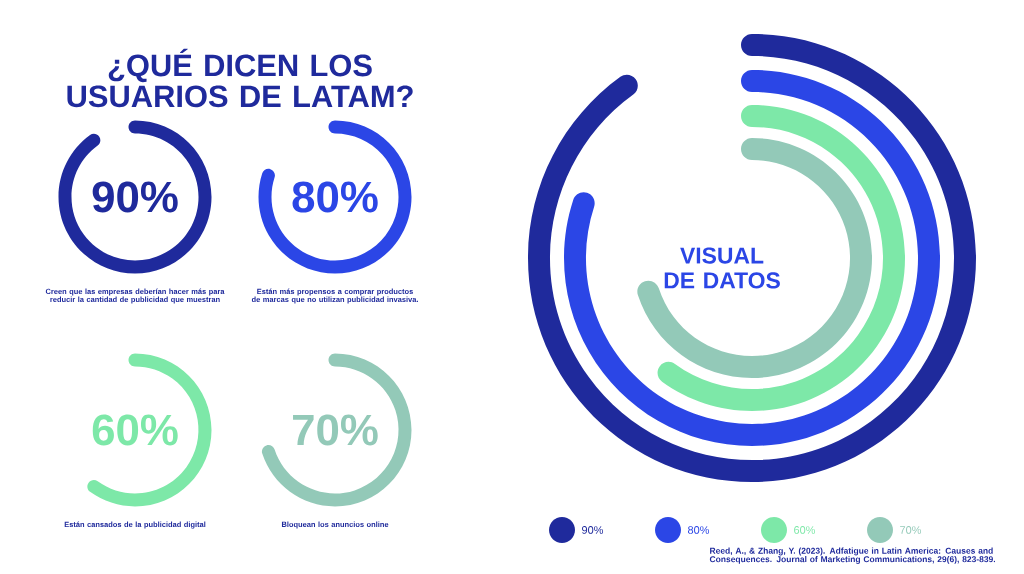  Describe the element at coordinates (722, 268) in the screenshot. I see `text: VISUAL DE DATOS` at that location.